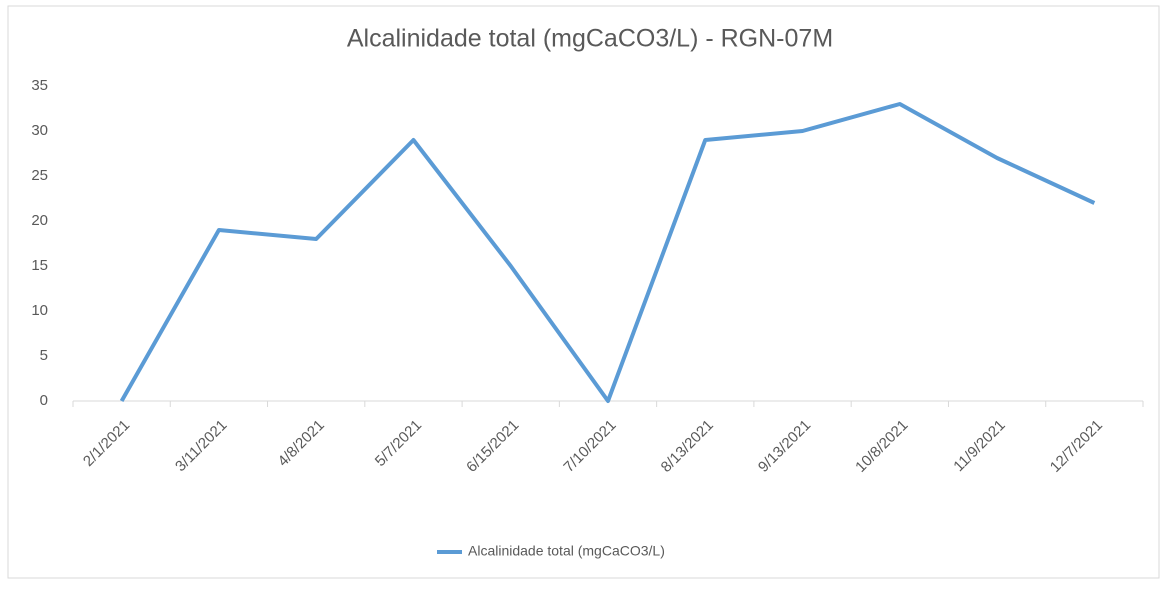  Describe the element at coordinates (39, 310) in the screenshot. I see `y-tick-label: 10` at that location.